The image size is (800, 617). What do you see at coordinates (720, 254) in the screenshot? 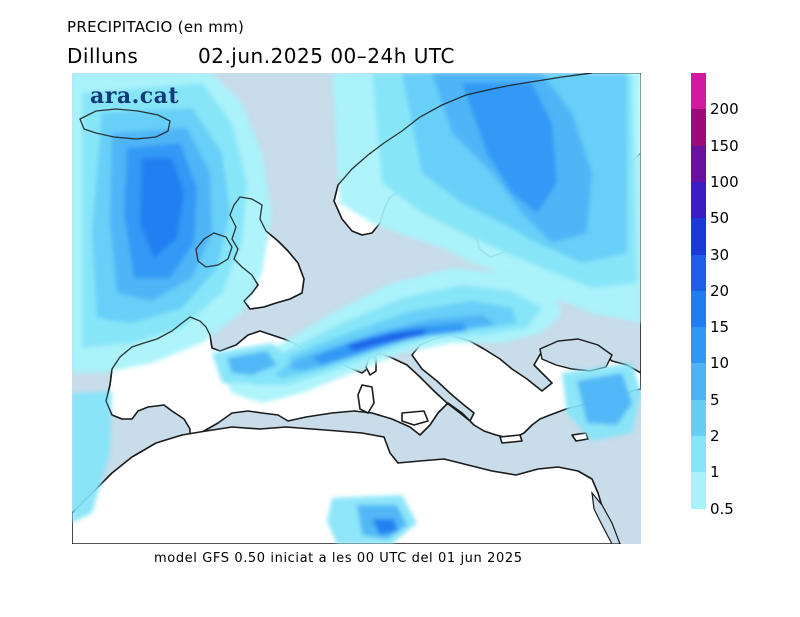
I see `legend-label: 30` at bounding box center [720, 254].